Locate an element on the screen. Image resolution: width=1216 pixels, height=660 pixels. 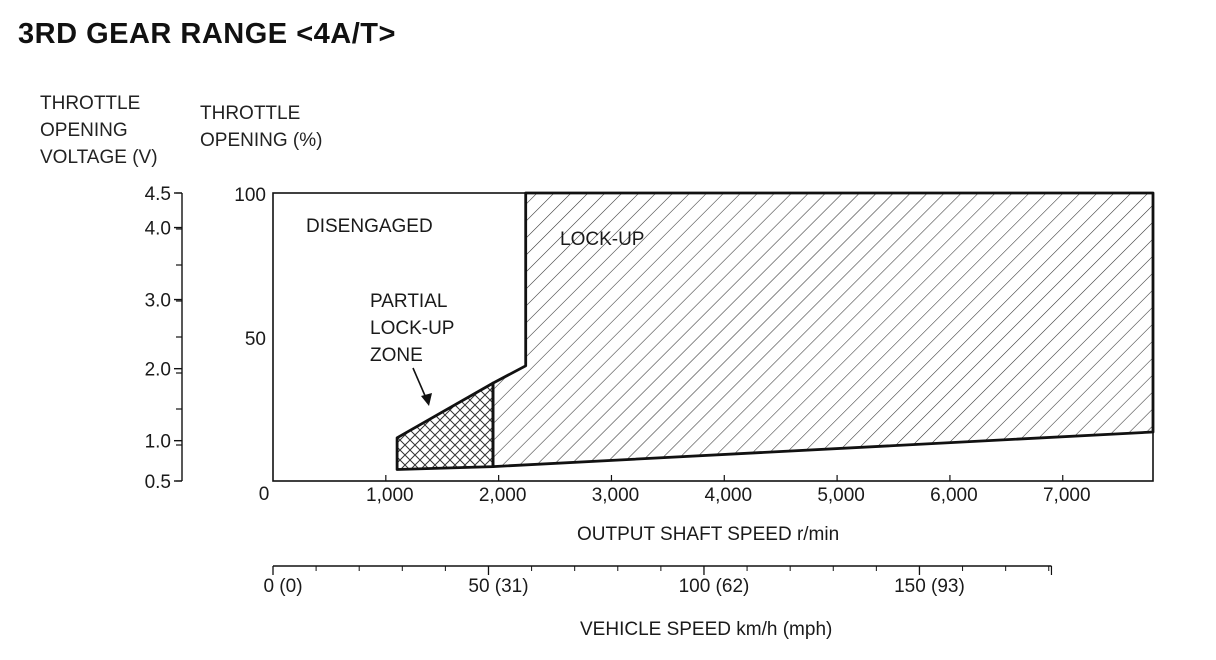
voltage-tick-label: 2.0 is located at coordinates (158, 370).